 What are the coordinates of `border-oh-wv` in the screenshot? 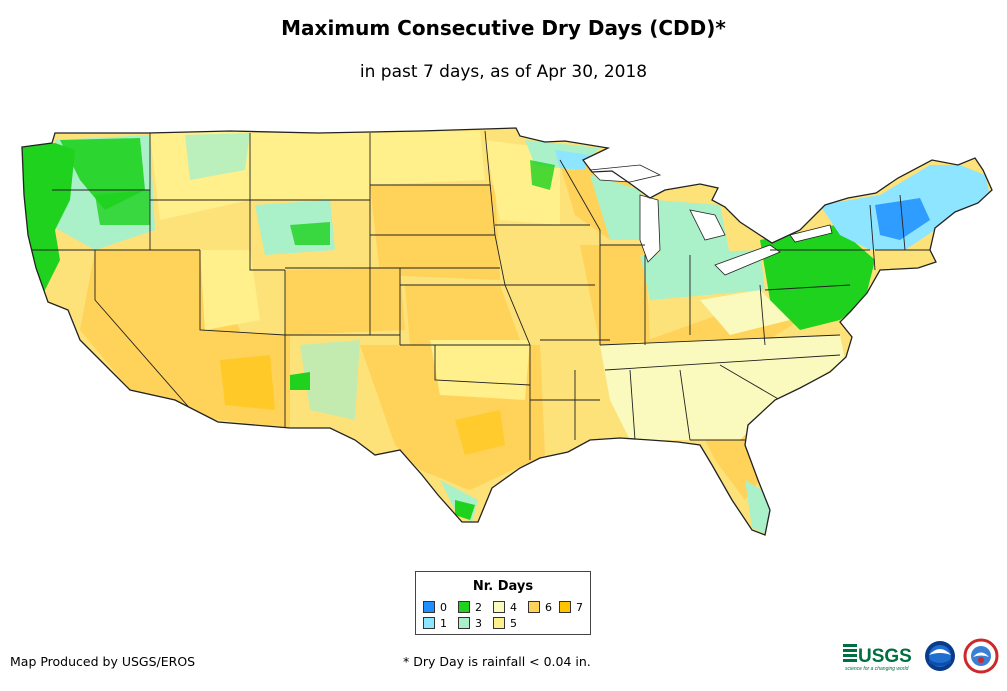 It's located at (762, 315).